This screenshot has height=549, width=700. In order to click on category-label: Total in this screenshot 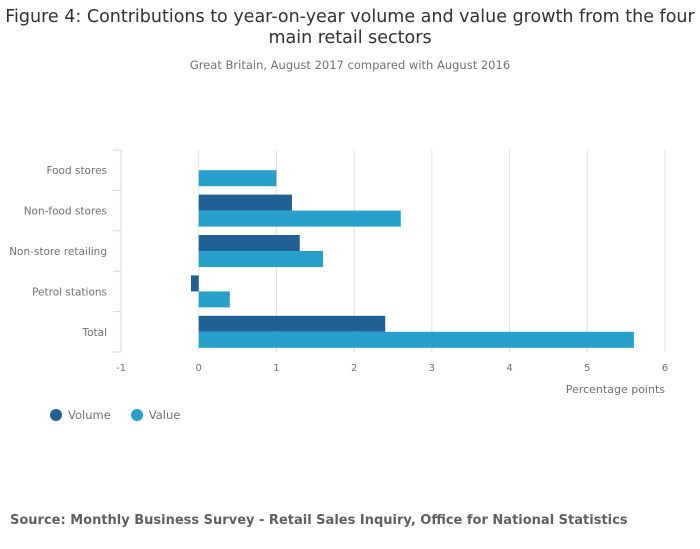, I will do `click(94, 333)`.